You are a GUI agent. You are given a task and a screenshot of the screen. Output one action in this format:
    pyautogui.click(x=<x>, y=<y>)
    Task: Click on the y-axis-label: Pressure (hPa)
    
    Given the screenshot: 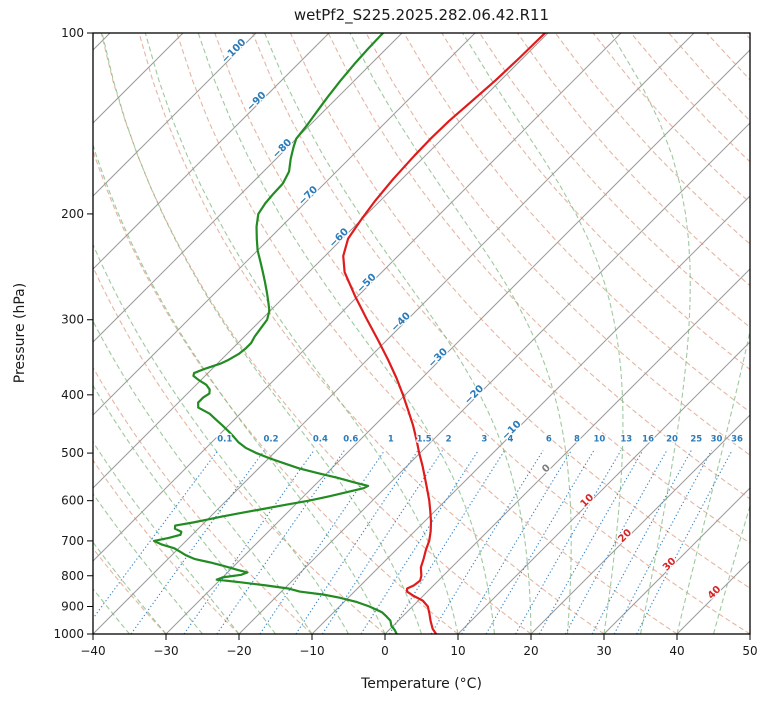 What is the action you would take?
    pyautogui.click(x=20, y=333)
    